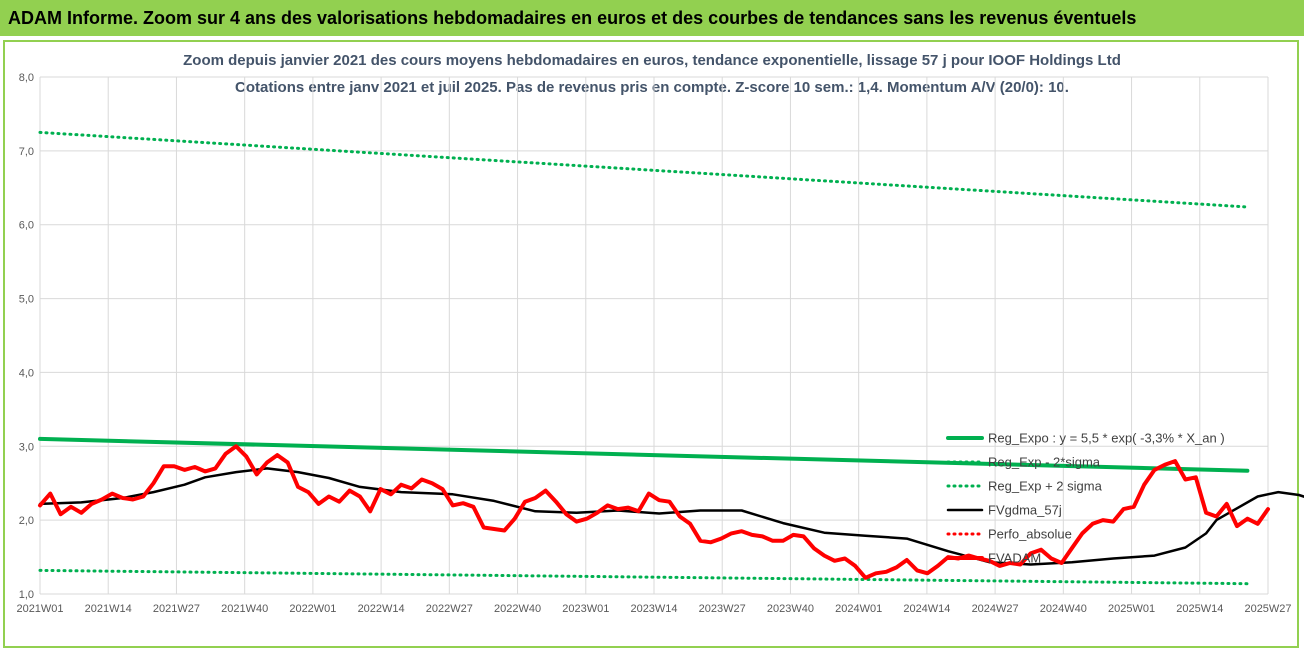 This screenshot has height=653, width=1304. What do you see at coordinates (1045, 486) in the screenshot?
I see `legend-label: Reg_Exp + 2 sigma` at bounding box center [1045, 486].